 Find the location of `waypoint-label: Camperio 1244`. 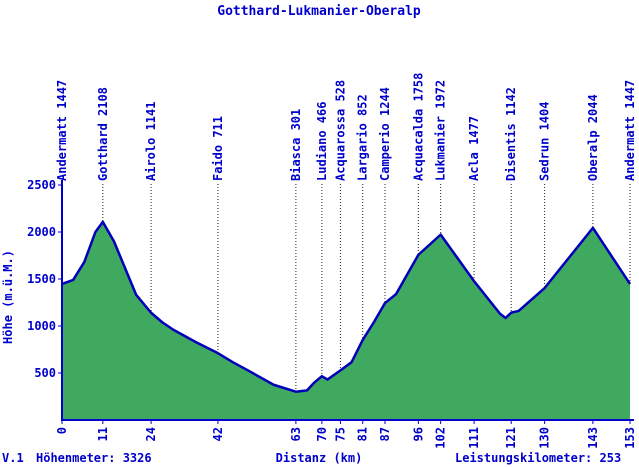

waypoint-label: Camperio 1244 is located at coordinates (385, 134).